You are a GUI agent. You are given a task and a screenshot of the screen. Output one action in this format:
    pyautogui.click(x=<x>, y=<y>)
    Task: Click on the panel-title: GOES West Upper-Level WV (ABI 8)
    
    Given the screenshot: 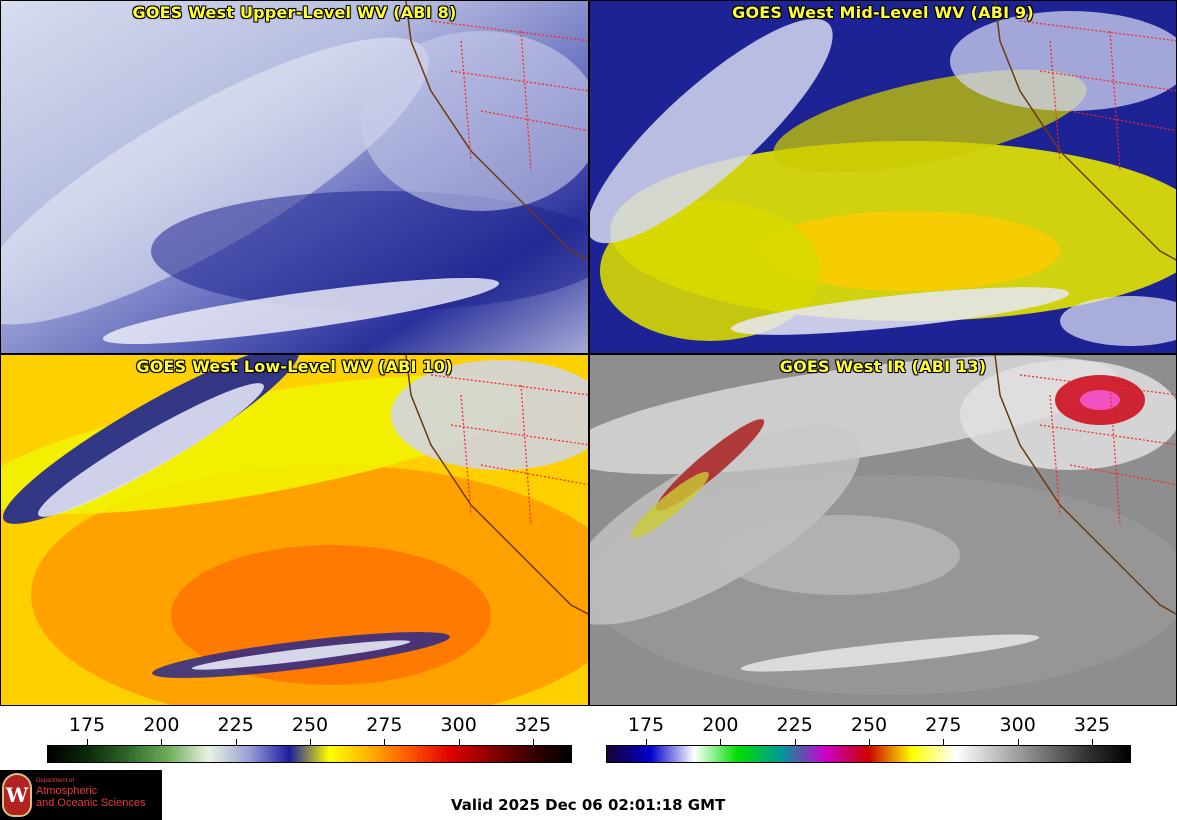 What is the action you would take?
    pyautogui.click(x=294, y=12)
    